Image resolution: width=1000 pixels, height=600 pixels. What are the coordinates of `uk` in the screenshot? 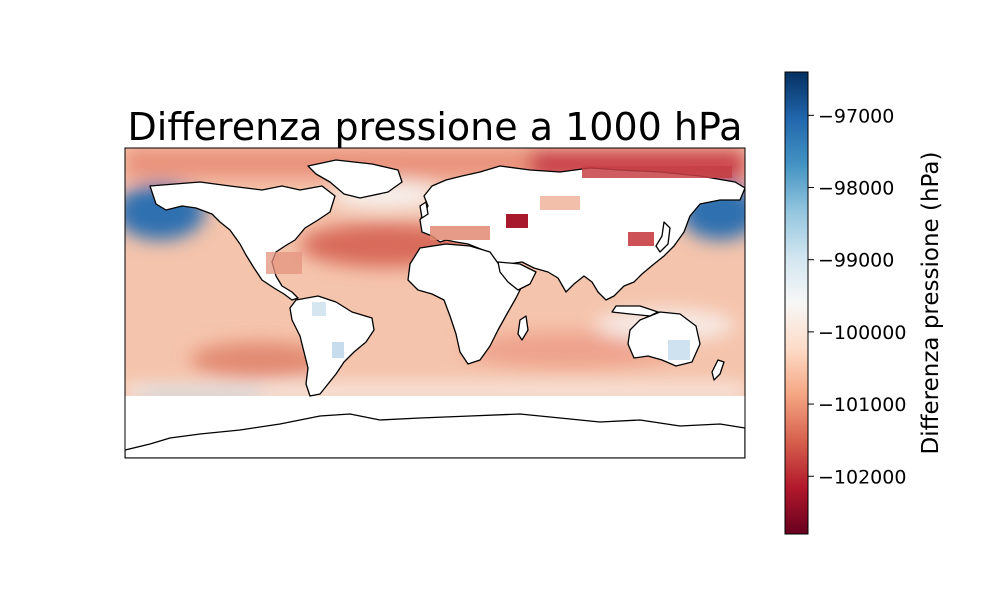 It's located at (424, 210).